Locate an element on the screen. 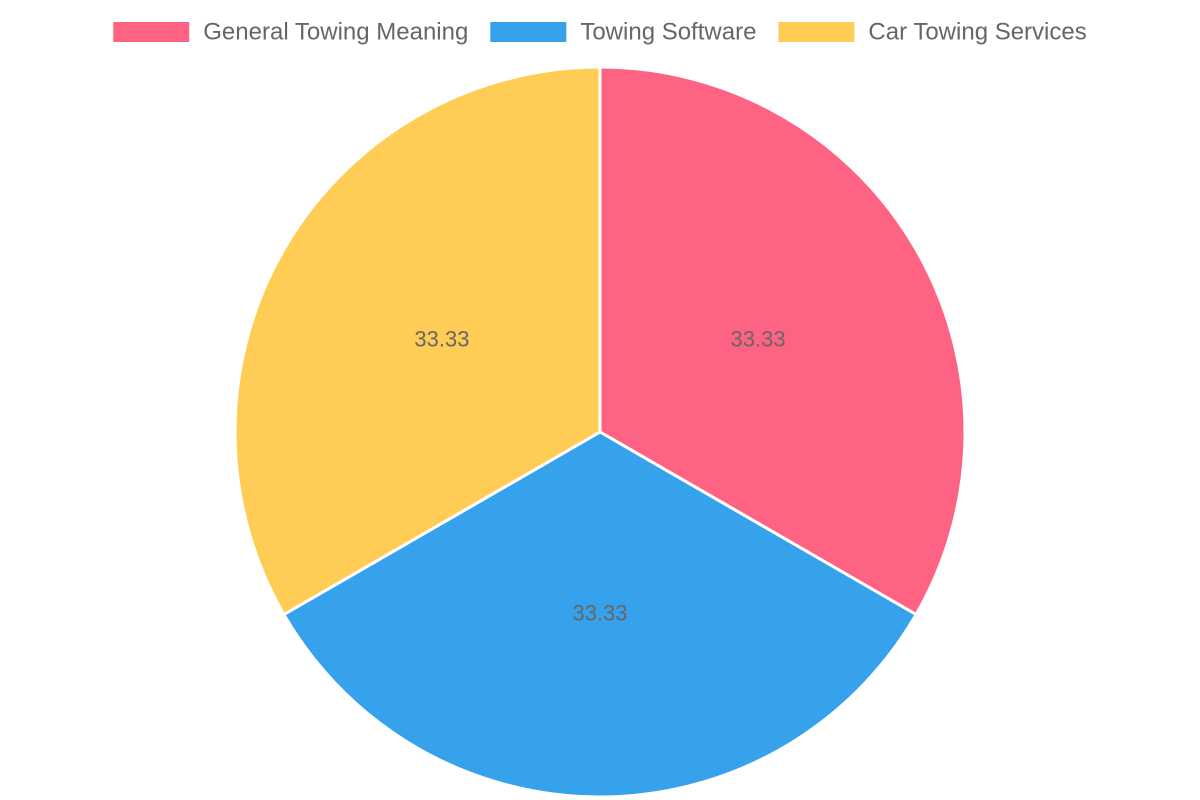 This screenshot has width=1200, height=800. legend-text: Car Towing Services is located at coordinates (977, 31).